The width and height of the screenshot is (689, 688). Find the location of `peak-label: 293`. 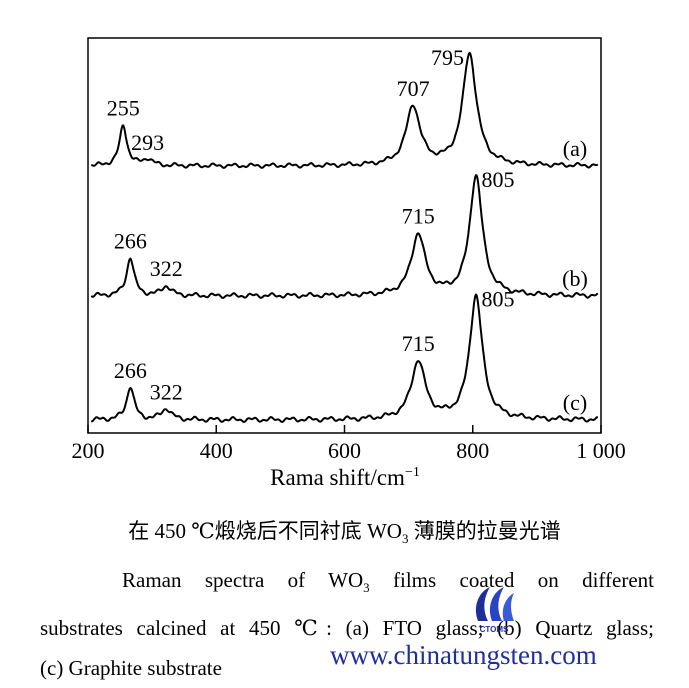

peak-label: 293 is located at coordinates (147, 142).